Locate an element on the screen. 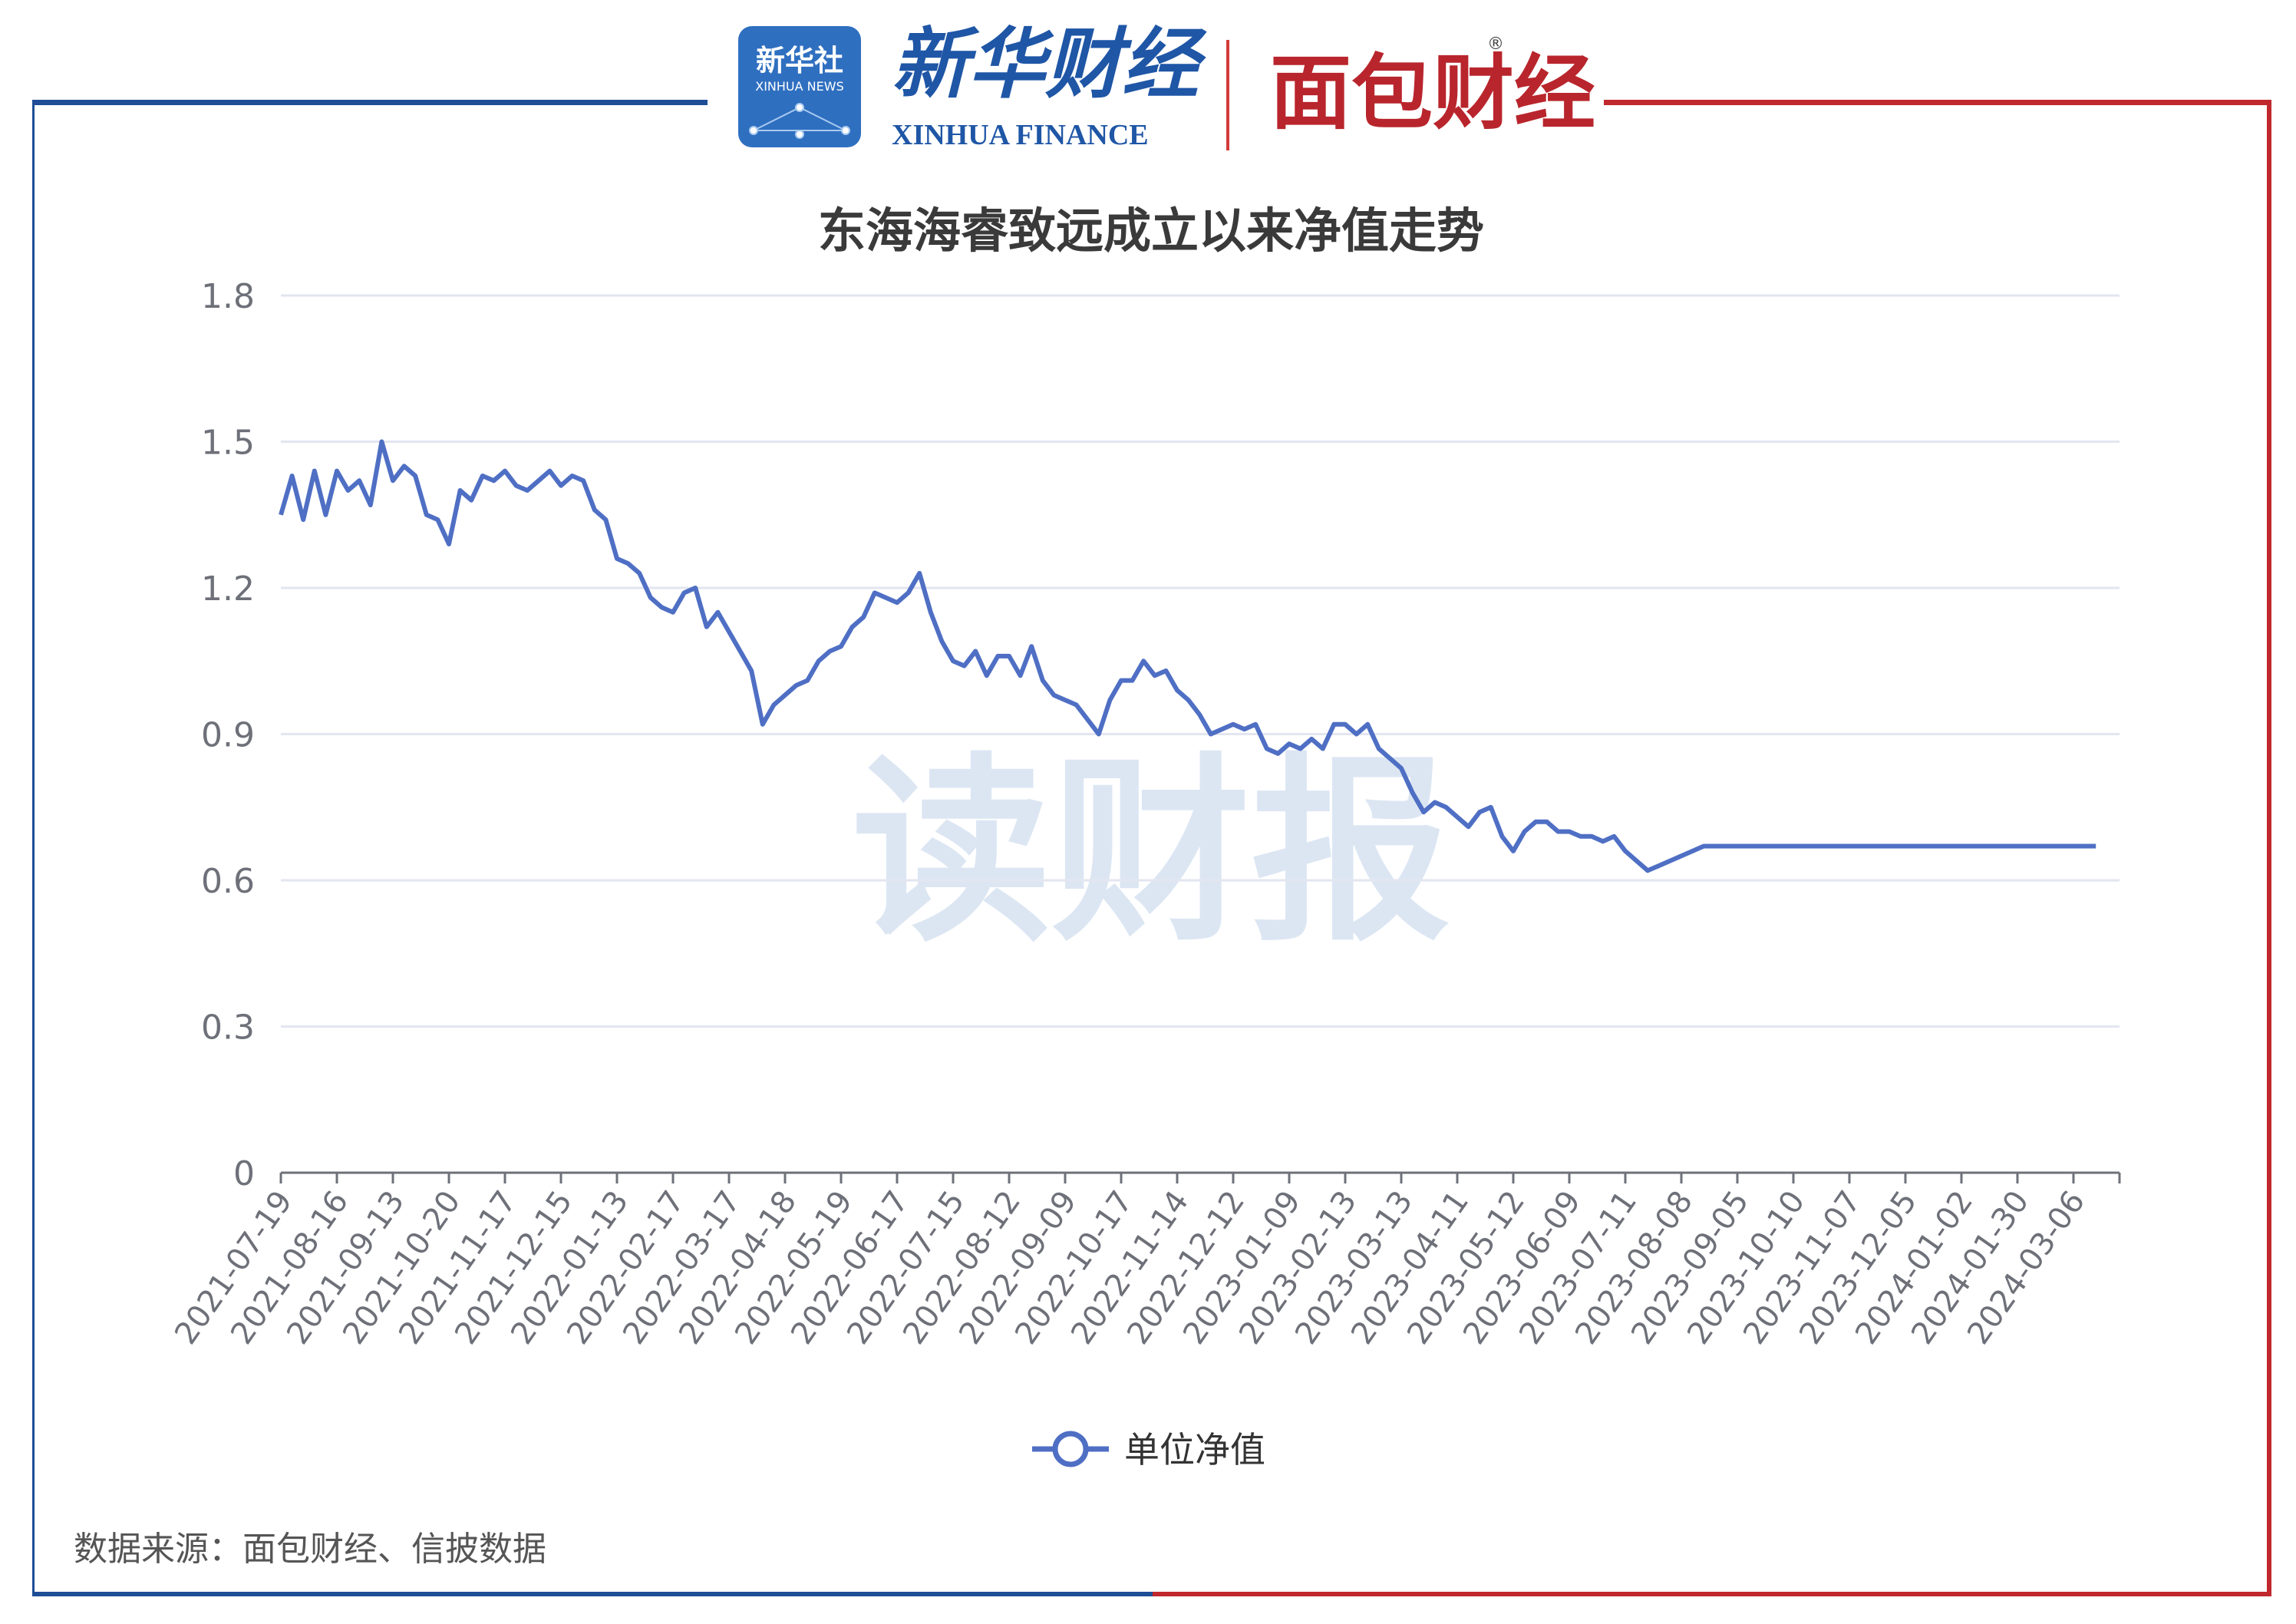 This screenshot has width=2296, height=1624. mianbao-logo: 面包财经 is located at coordinates (1432, 93).